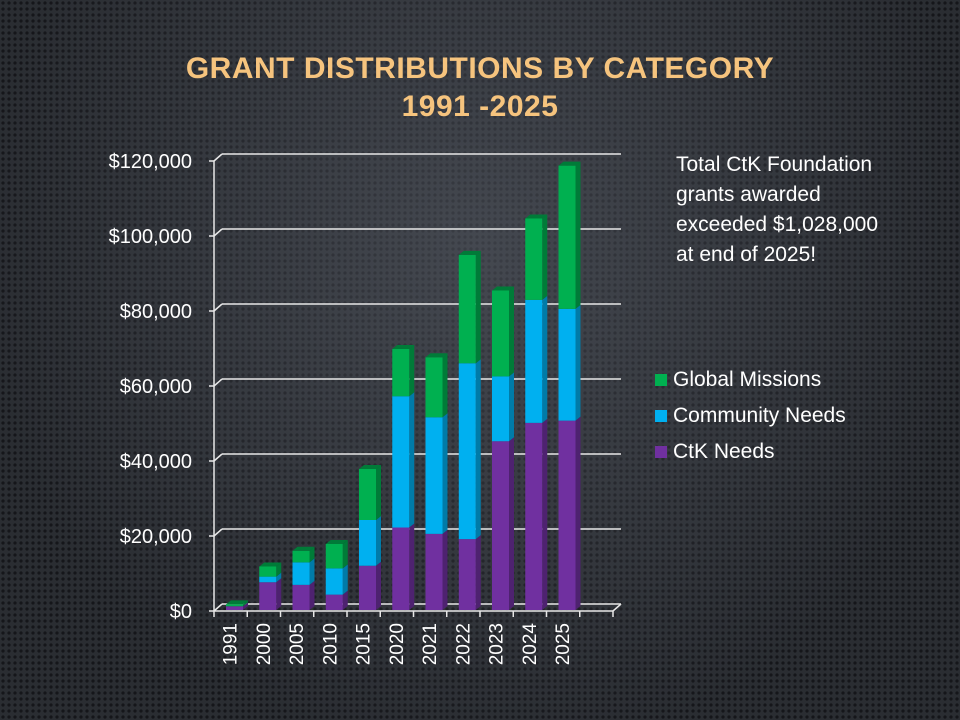 The image size is (960, 720). Describe the element at coordinates (463, 644) in the screenshot. I see `x-tick-label: 2022` at that location.